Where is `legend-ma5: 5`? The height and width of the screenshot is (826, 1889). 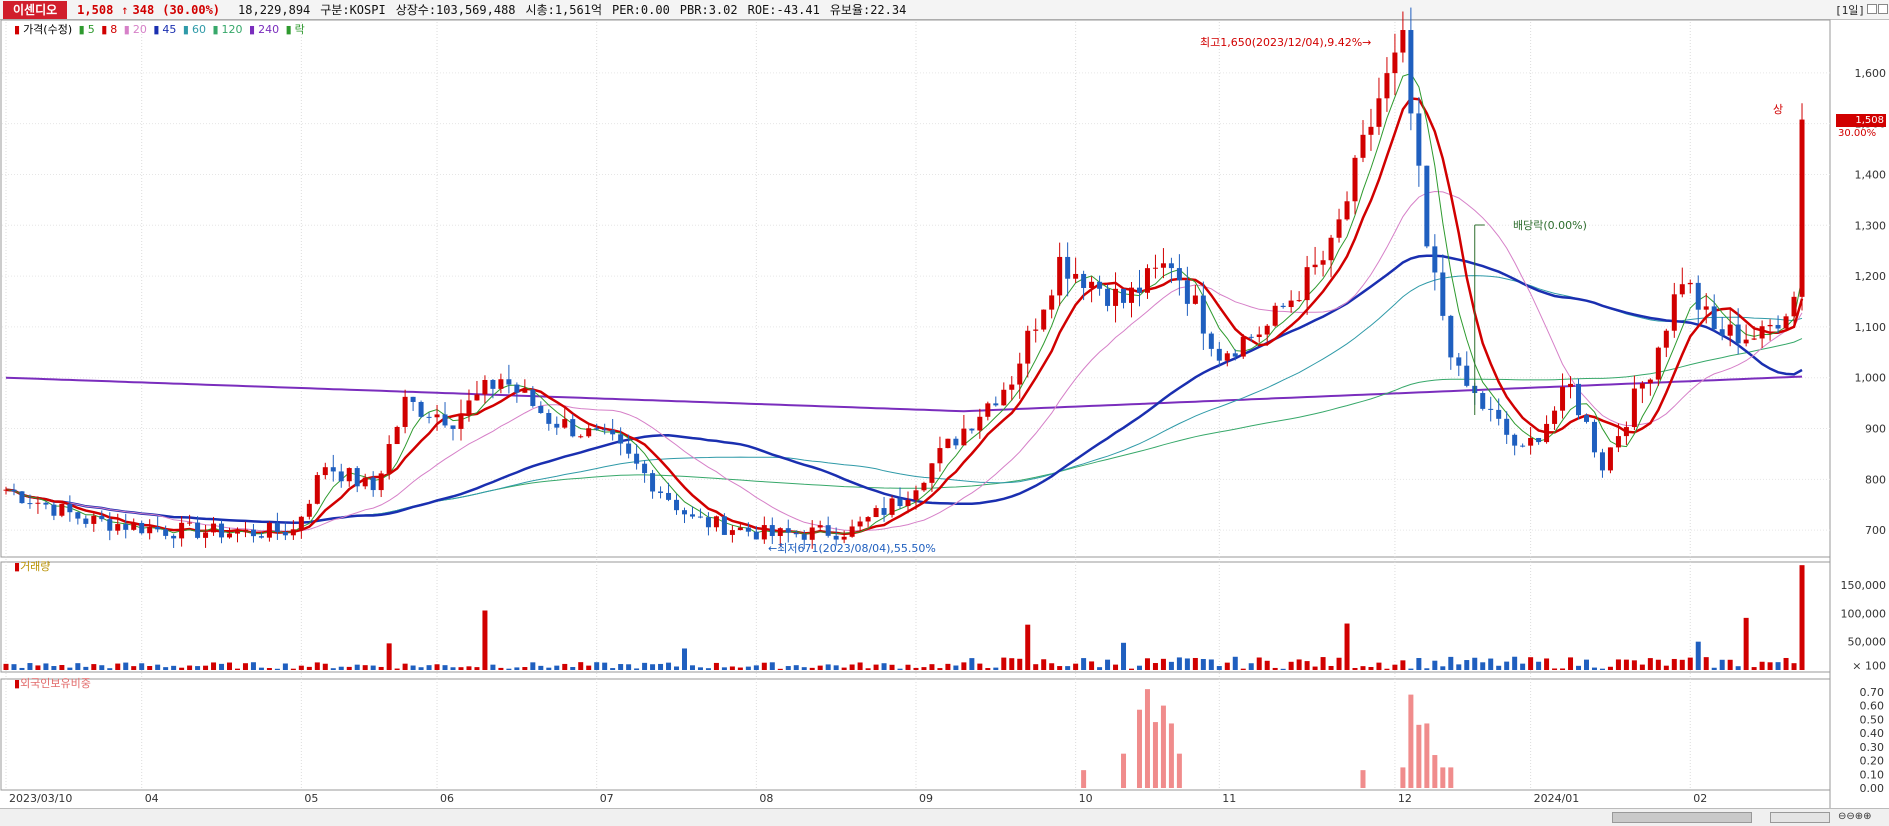
legend-ma5: 5 is located at coordinates (91, 29).